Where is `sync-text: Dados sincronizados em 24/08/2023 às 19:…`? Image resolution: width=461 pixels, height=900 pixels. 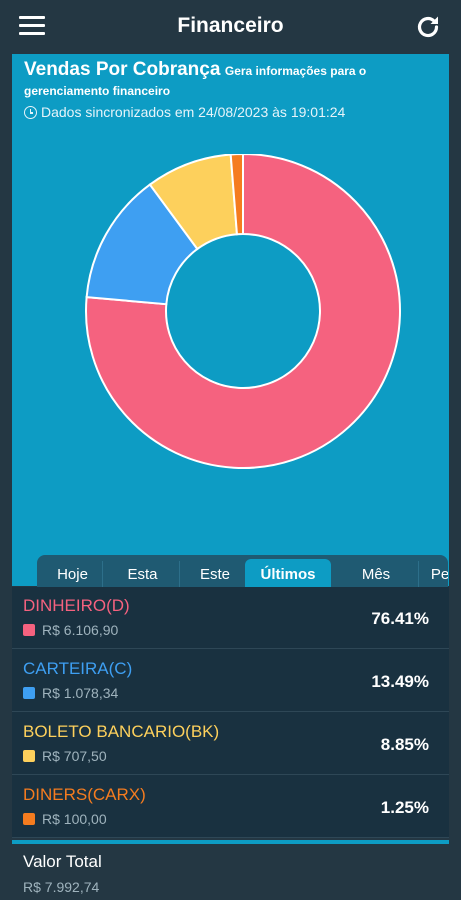 sync-text: Dados sincronizados em 24/08/2023 às 19:… is located at coordinates (193, 112).